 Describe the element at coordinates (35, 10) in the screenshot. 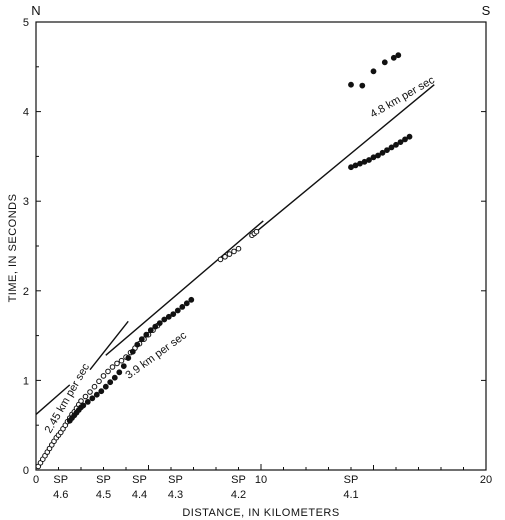

I see `corner-label-north: N` at that location.